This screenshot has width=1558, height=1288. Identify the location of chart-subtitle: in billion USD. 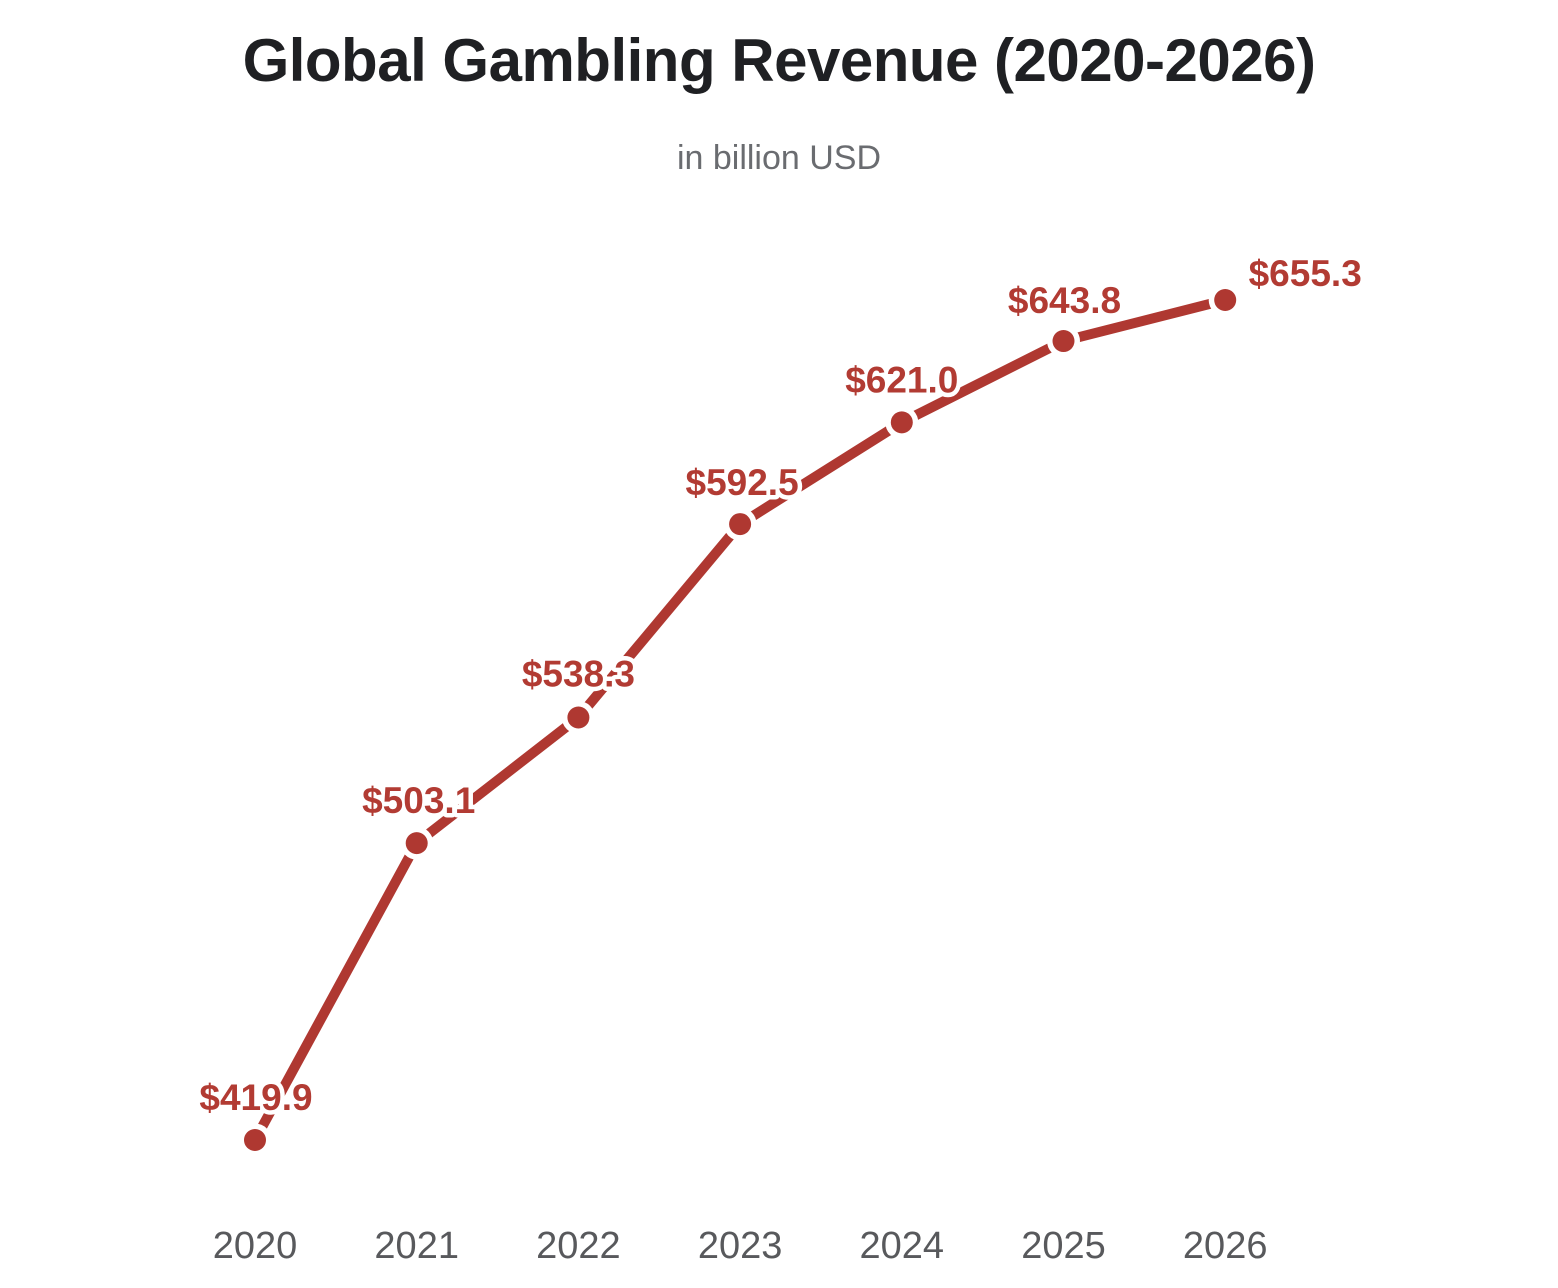
(779, 158).